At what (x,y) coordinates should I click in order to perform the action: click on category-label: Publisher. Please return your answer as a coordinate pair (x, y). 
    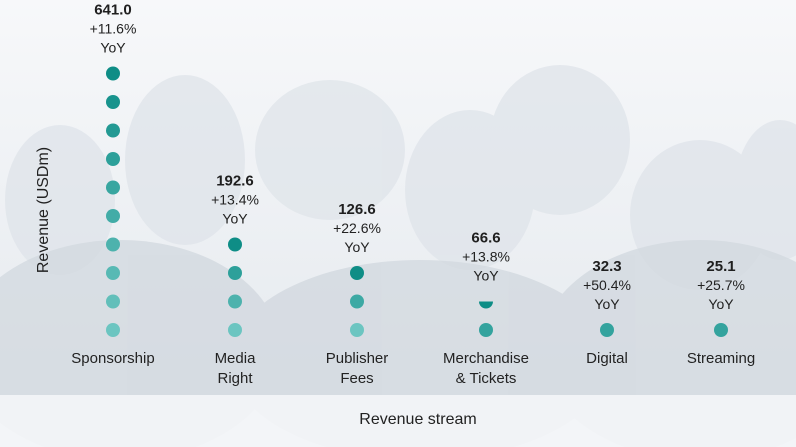
    Looking at the image, I should click on (357, 358).